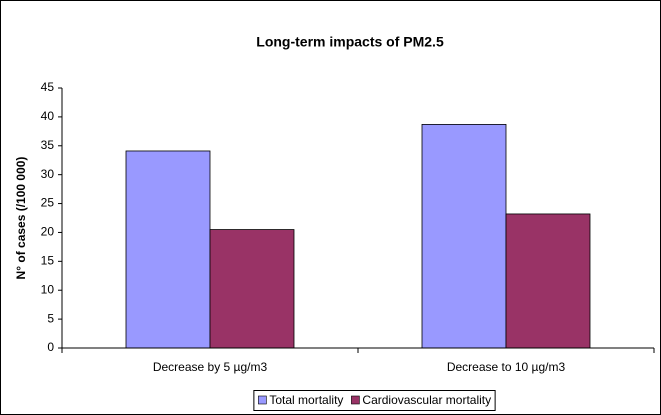  I want to click on legend-label: Cardiovascular mortality, so click(426, 400).